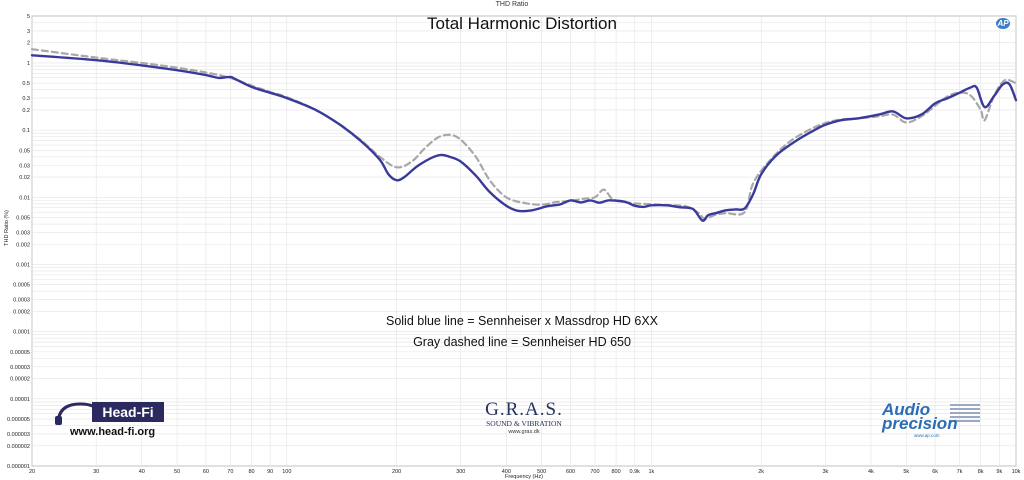 This screenshot has height=480, width=1024. I want to click on x-tick-label: 700, so click(594, 472).